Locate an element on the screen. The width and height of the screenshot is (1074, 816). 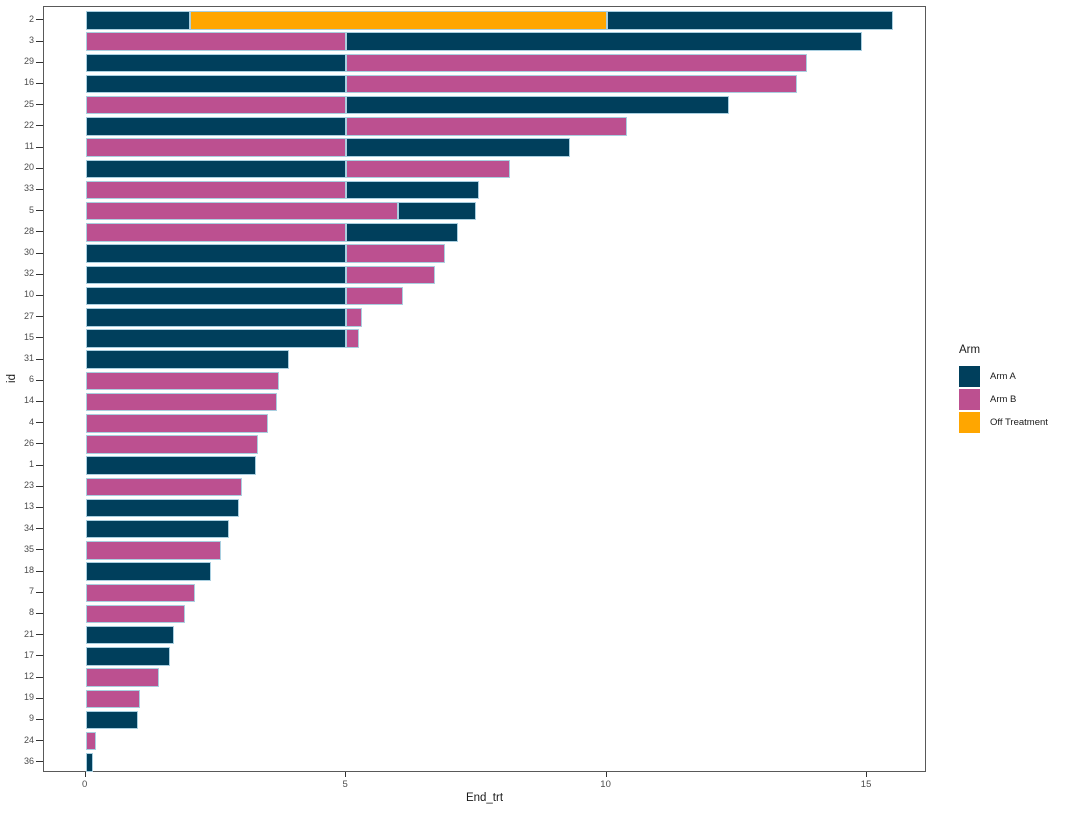
y-tick-label: 26 is located at coordinates (28, 442).